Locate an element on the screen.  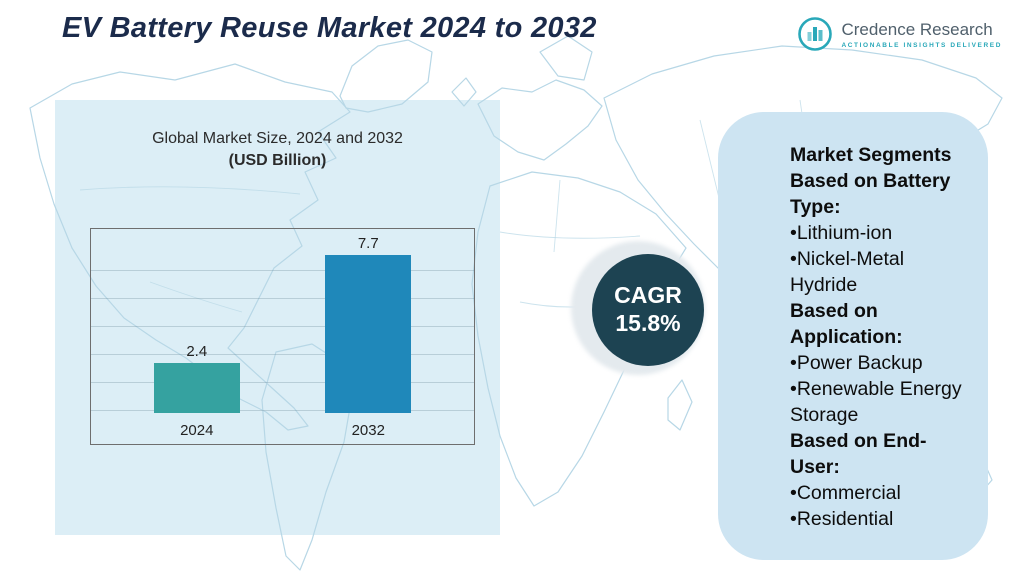
cagr-badge: CAGR 15.8% is located at coordinates (648, 310).